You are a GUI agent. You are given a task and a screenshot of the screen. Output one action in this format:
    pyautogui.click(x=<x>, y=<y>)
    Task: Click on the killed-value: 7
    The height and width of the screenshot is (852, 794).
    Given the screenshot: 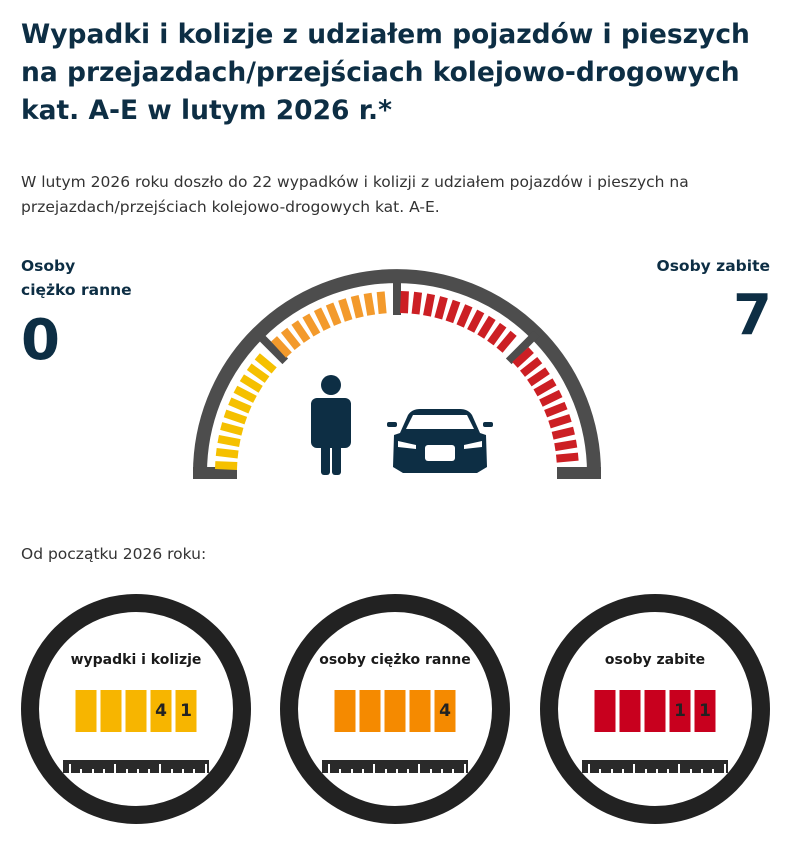 What is the action you would take?
    pyautogui.click(x=752, y=315)
    